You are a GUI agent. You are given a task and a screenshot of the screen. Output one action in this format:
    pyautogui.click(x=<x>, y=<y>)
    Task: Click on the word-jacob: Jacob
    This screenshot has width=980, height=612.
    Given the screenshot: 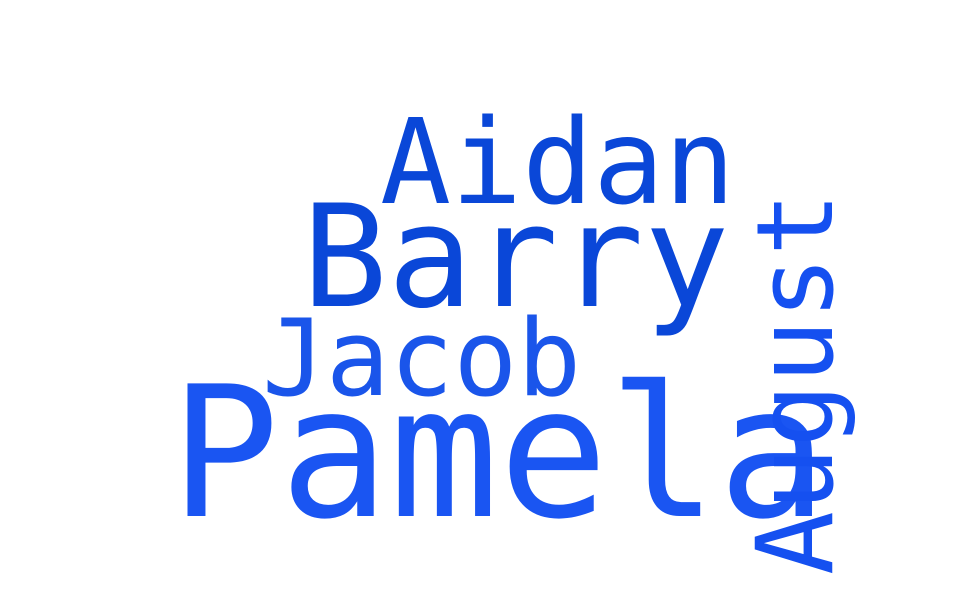 What is the action you would take?
    pyautogui.click(x=422, y=358)
    